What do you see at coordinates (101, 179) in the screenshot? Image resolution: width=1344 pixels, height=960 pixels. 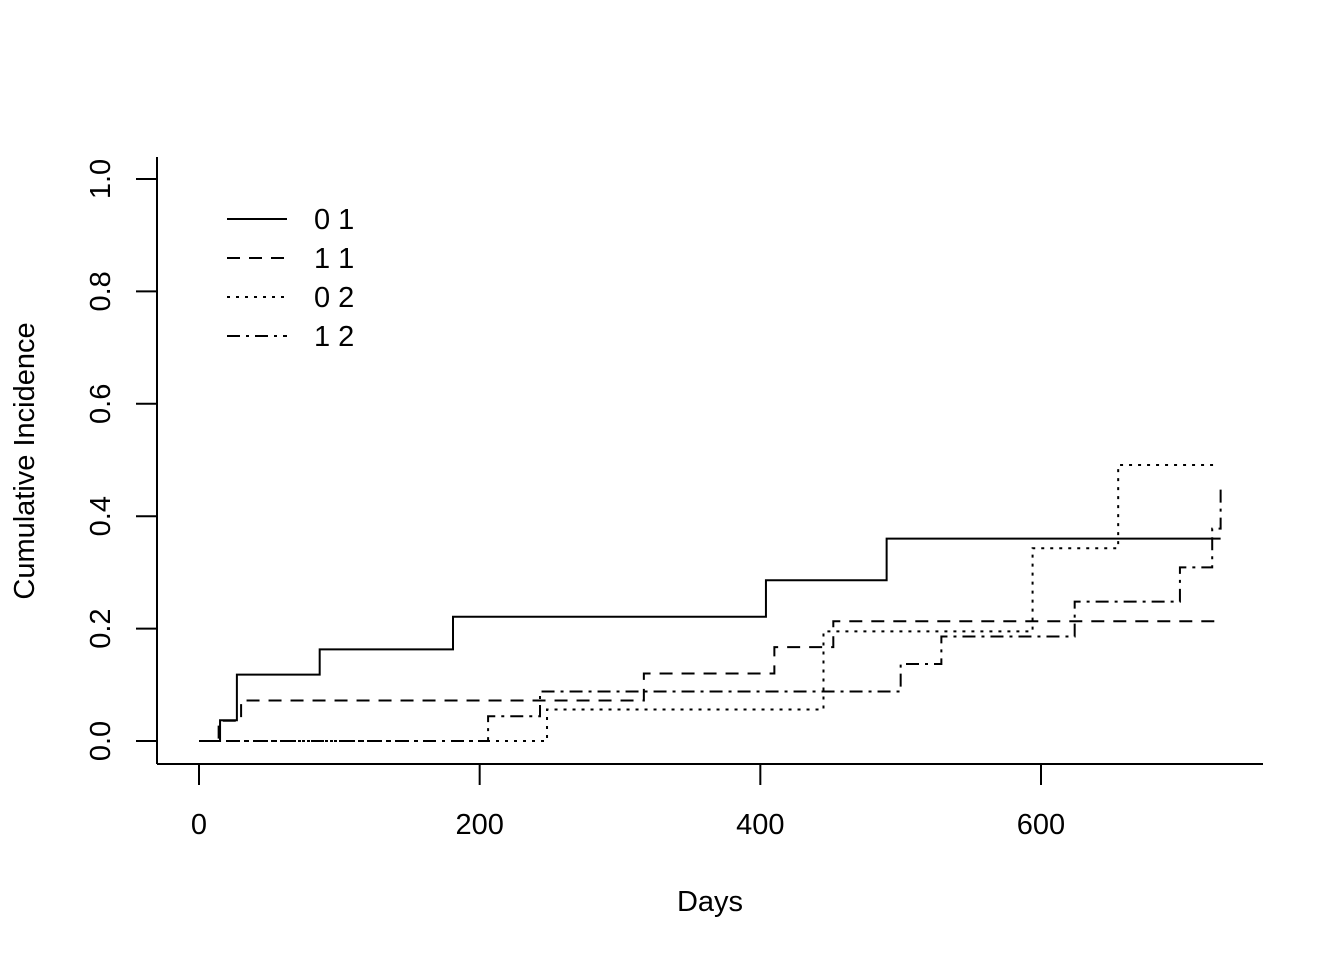 I see `y-tick-label: 1.0` at bounding box center [101, 179].